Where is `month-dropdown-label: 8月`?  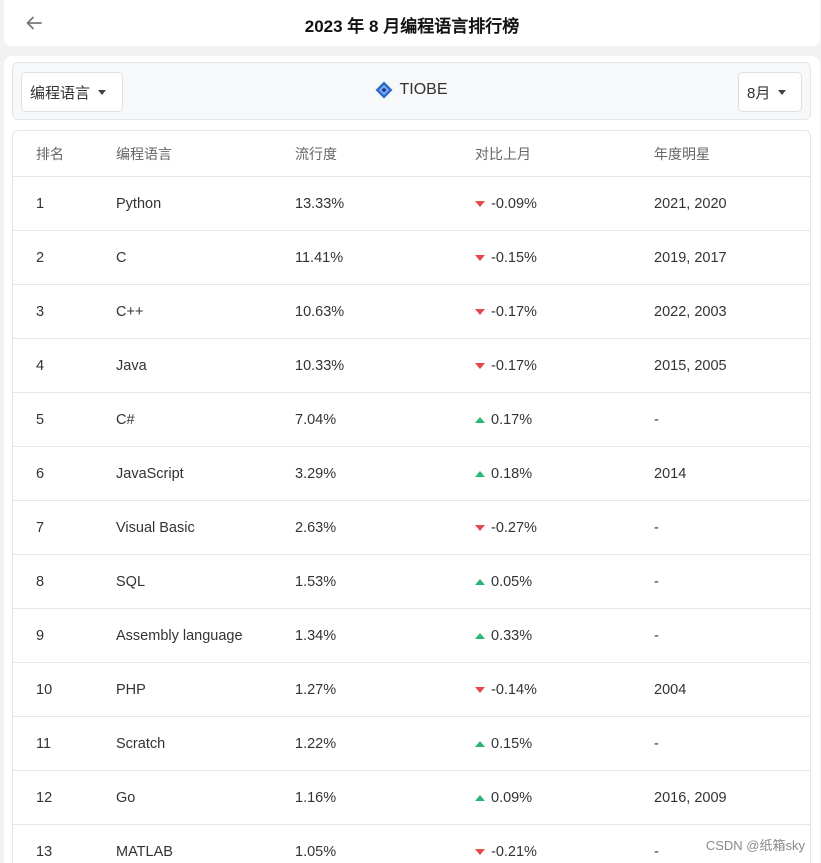
month-dropdown-label: 8月 is located at coordinates (759, 93).